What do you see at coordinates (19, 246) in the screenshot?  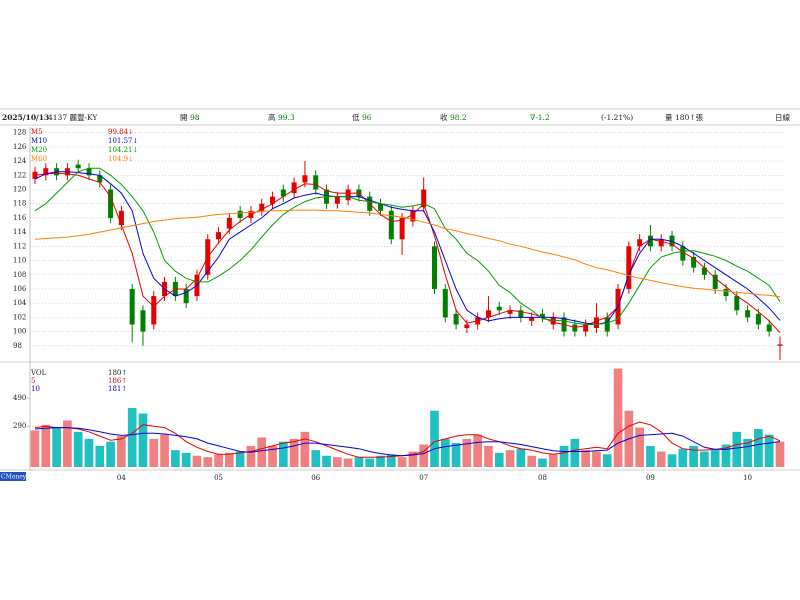 I see `y-tick-label: 112` at bounding box center [19, 246].